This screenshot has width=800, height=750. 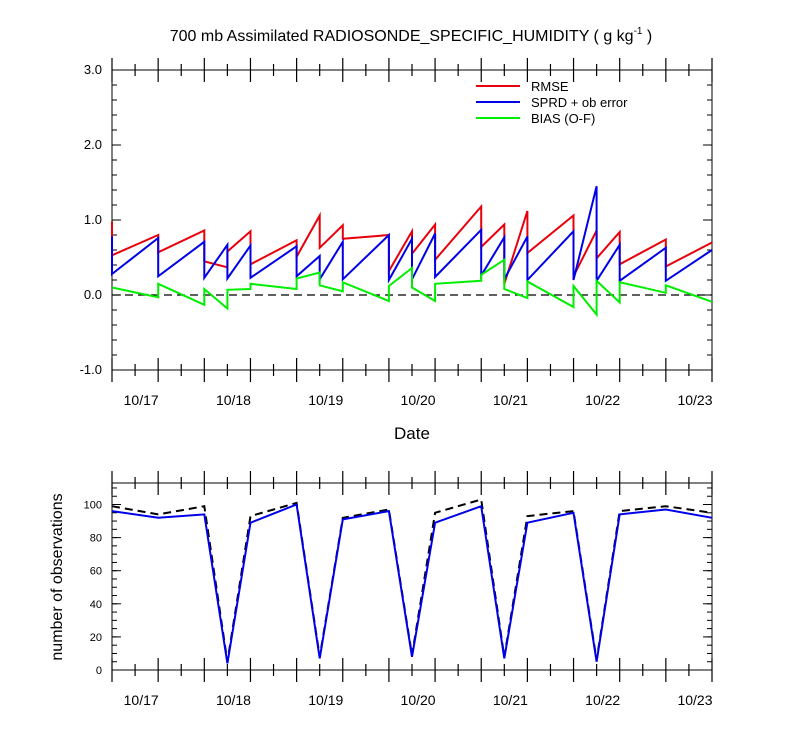 I want to click on y-tick-label: 60, so click(x=96, y=572).